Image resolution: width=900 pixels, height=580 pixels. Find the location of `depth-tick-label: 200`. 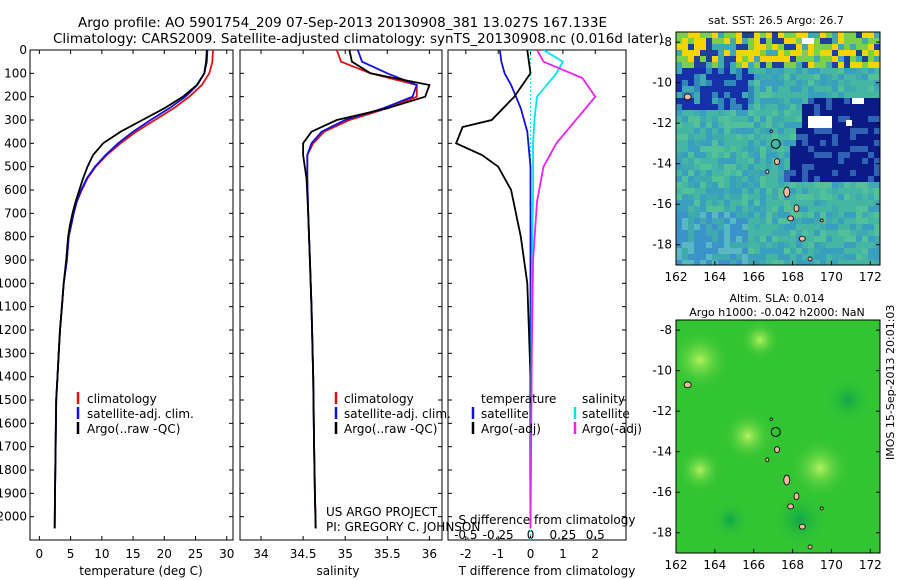

depth-tick-label: 200 is located at coordinates (15, 97).